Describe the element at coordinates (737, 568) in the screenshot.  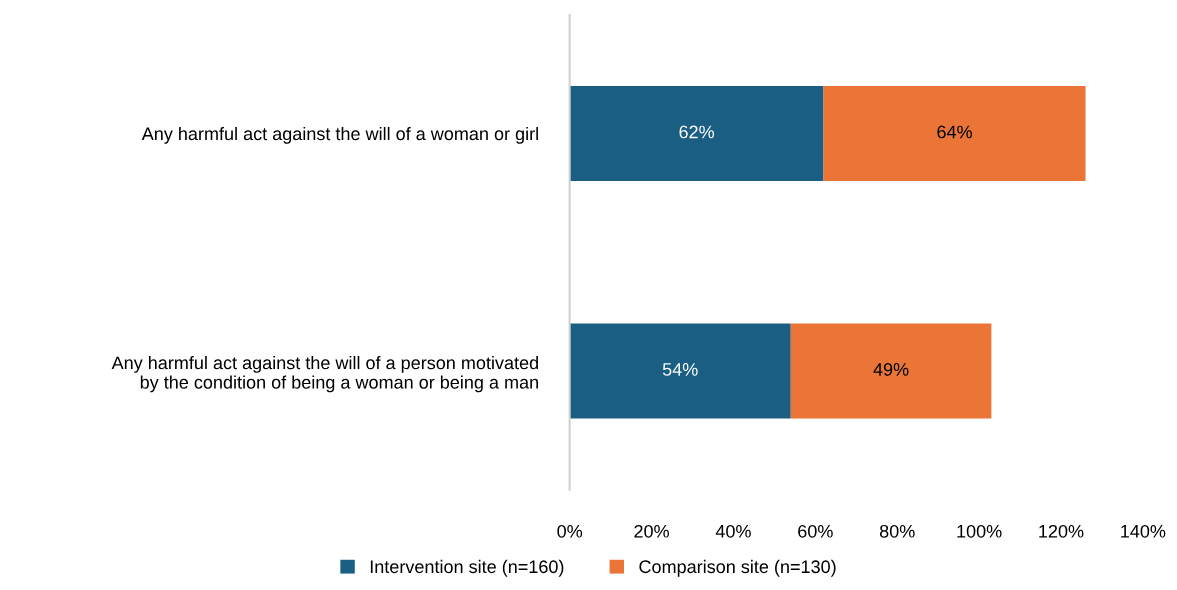
I see `legend-label: Comparison site (n=130)` at that location.